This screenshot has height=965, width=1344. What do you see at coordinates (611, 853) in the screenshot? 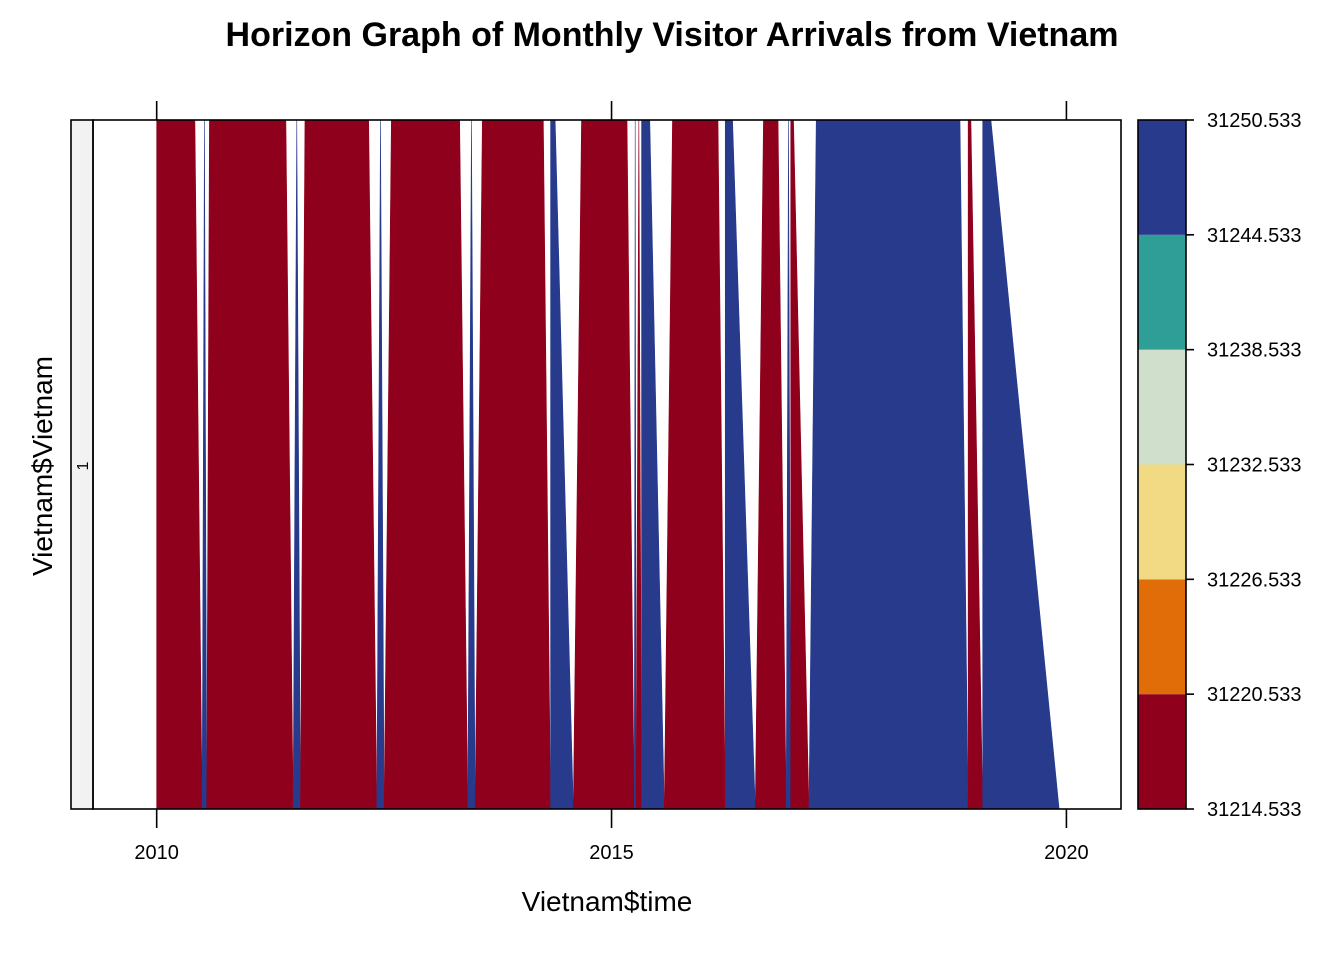
I see `x-tick-label-2015: 2015` at bounding box center [611, 853].